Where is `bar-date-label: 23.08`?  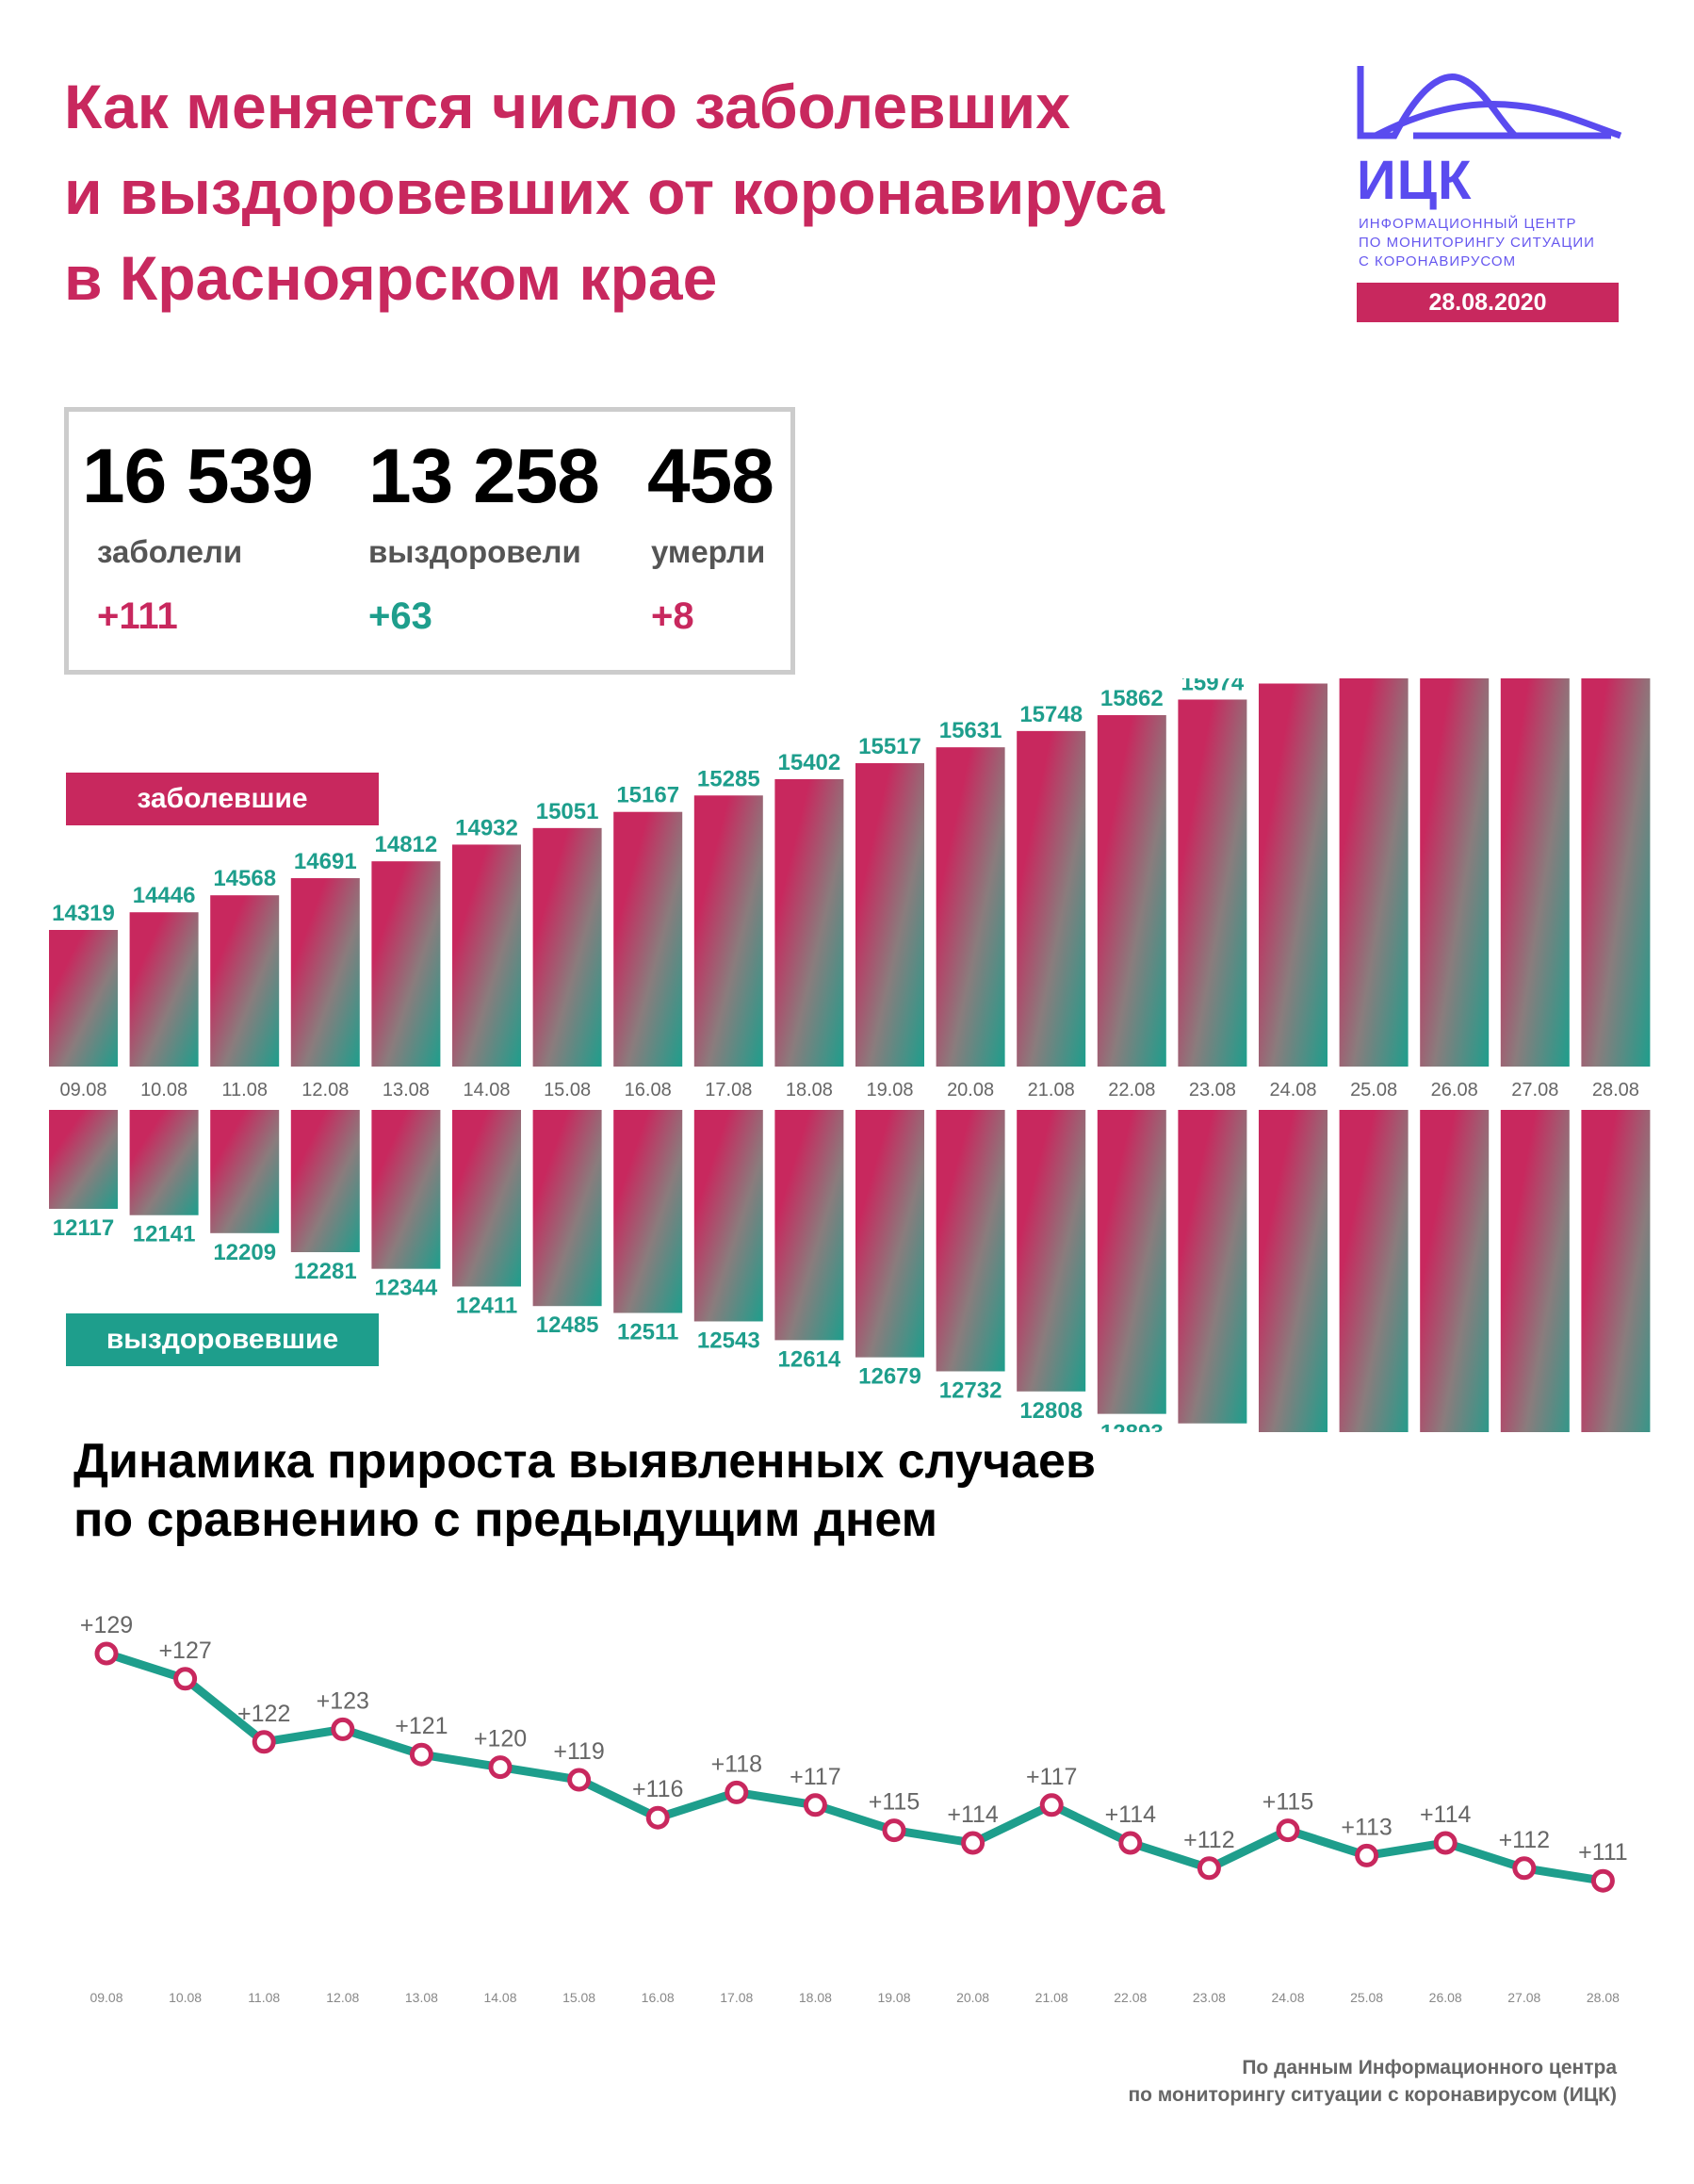
bar-date-label: 23.08 is located at coordinates (1212, 1090).